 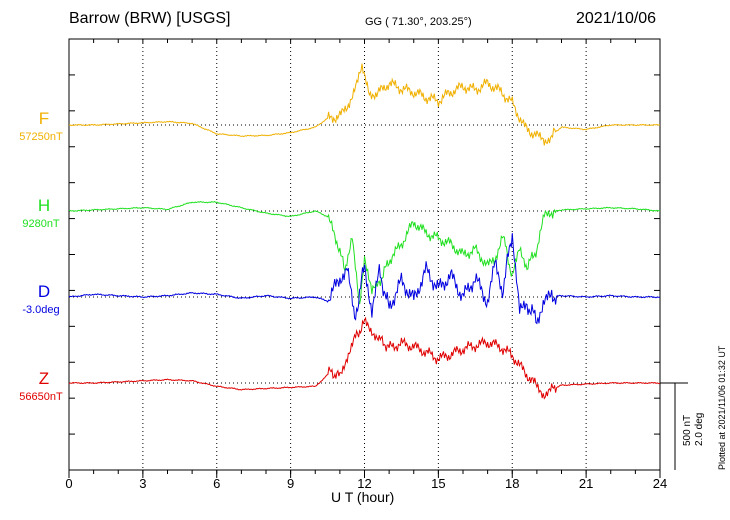 What do you see at coordinates (363, 497) in the screenshot?
I see `x-axis-label: U T (hour)` at bounding box center [363, 497].